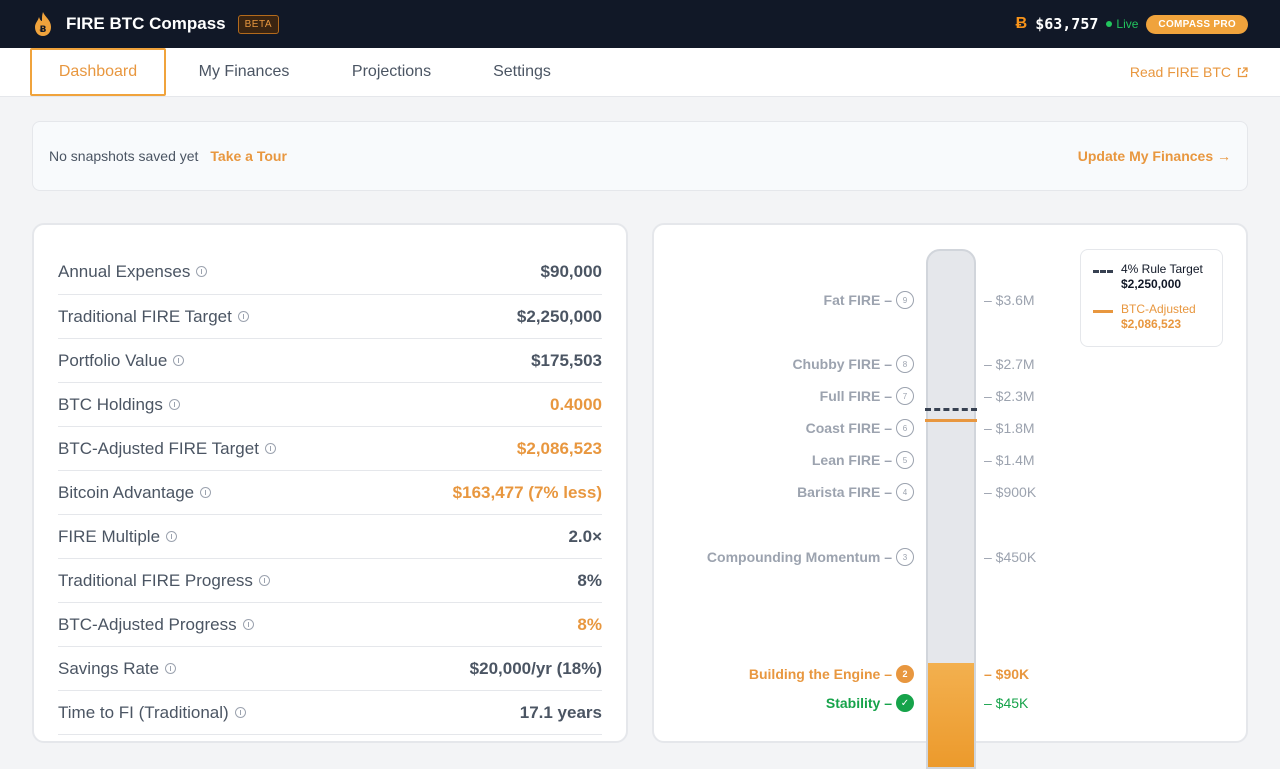 Image resolution: width=1280 pixels, height=769 pixels. What do you see at coordinates (1009, 300) in the screenshot?
I see `fire-level-amount: – $3.6M` at bounding box center [1009, 300].